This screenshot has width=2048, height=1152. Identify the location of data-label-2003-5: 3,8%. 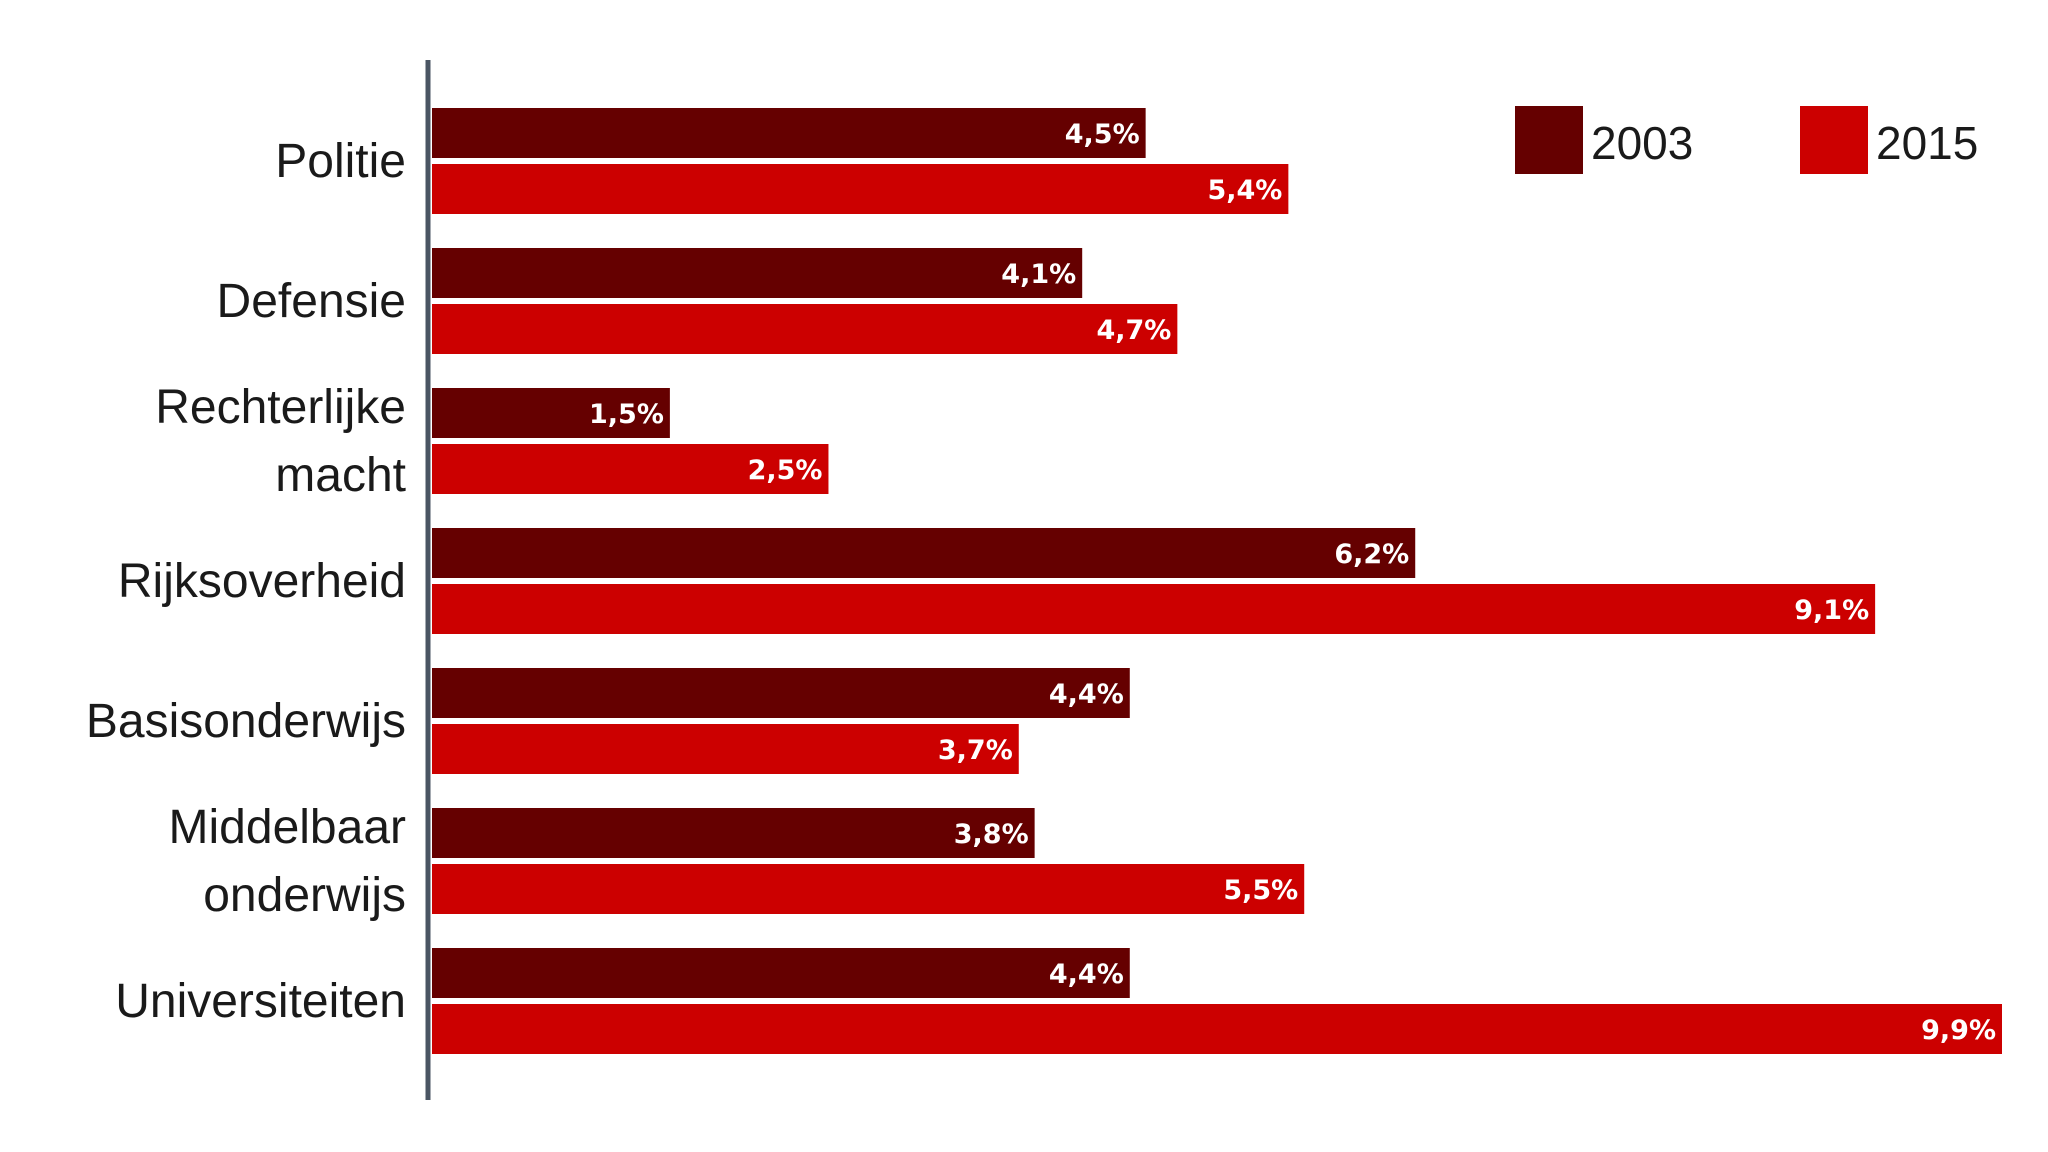
(991, 834).